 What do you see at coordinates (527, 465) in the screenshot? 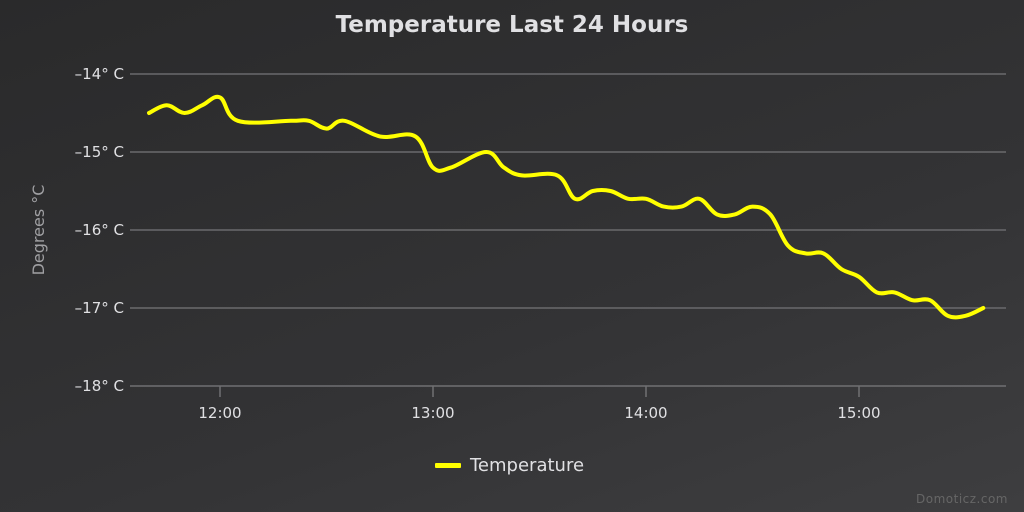
I see `legend-label: Temperature` at bounding box center [527, 465].